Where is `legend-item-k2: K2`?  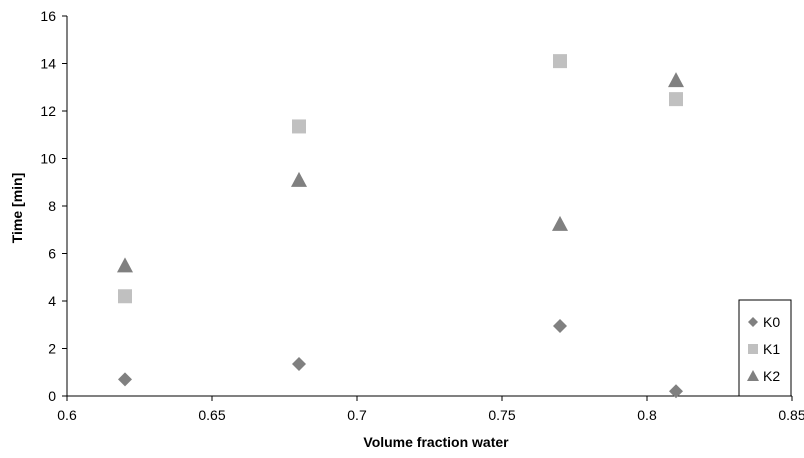
legend-item-k2: K2 is located at coordinates (763, 376).